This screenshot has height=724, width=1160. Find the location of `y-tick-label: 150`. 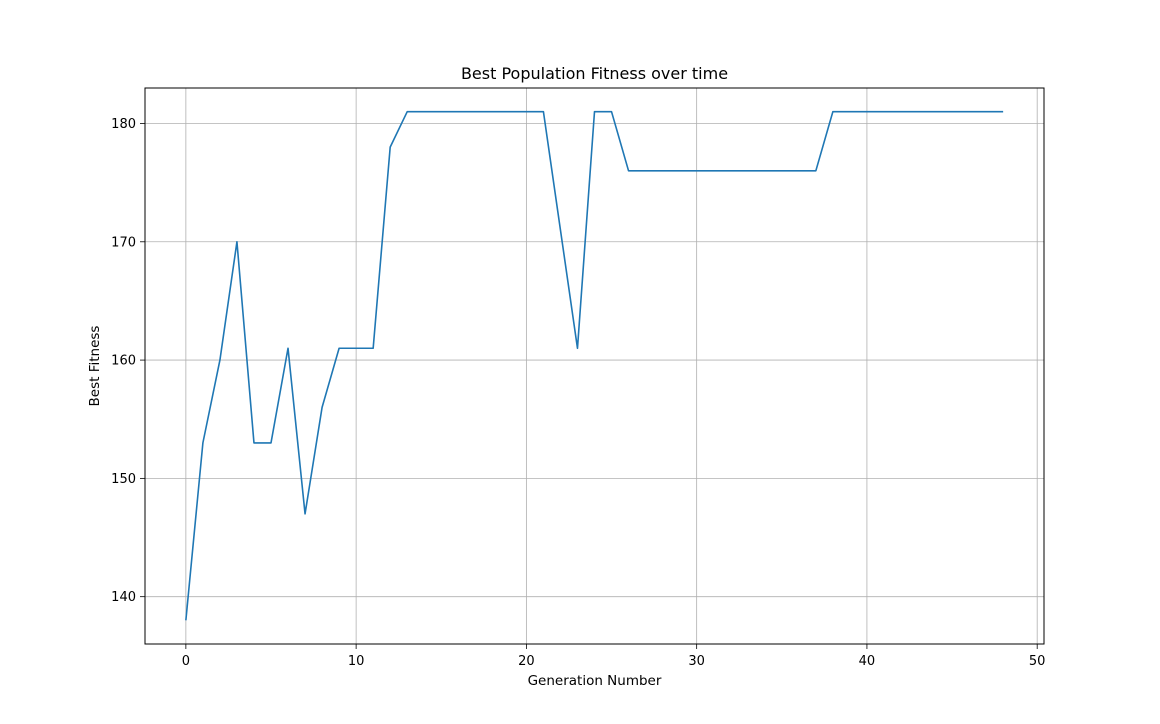

y-tick-label: 150 is located at coordinates (123, 479).